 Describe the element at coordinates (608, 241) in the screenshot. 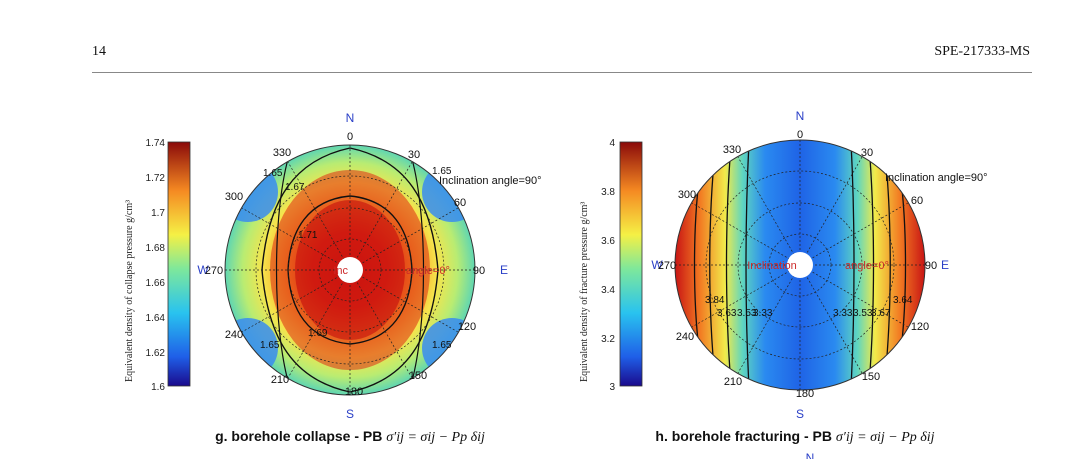

I see `colorbar-h-tick: 3.6` at that location.